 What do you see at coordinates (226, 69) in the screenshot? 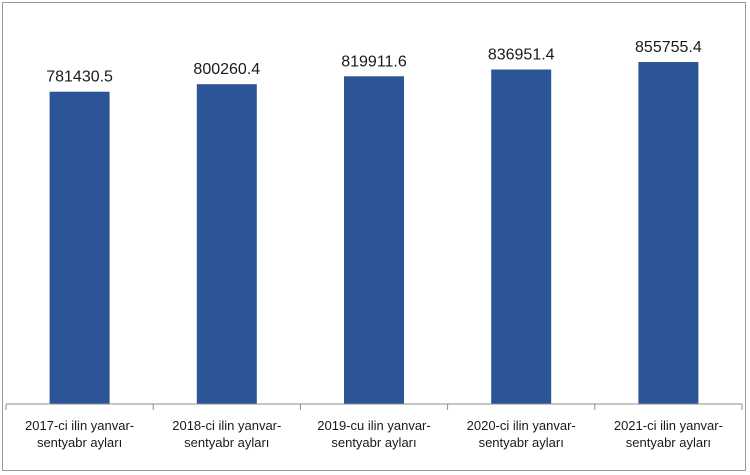
I see `data-label: 800260.4` at bounding box center [226, 69].